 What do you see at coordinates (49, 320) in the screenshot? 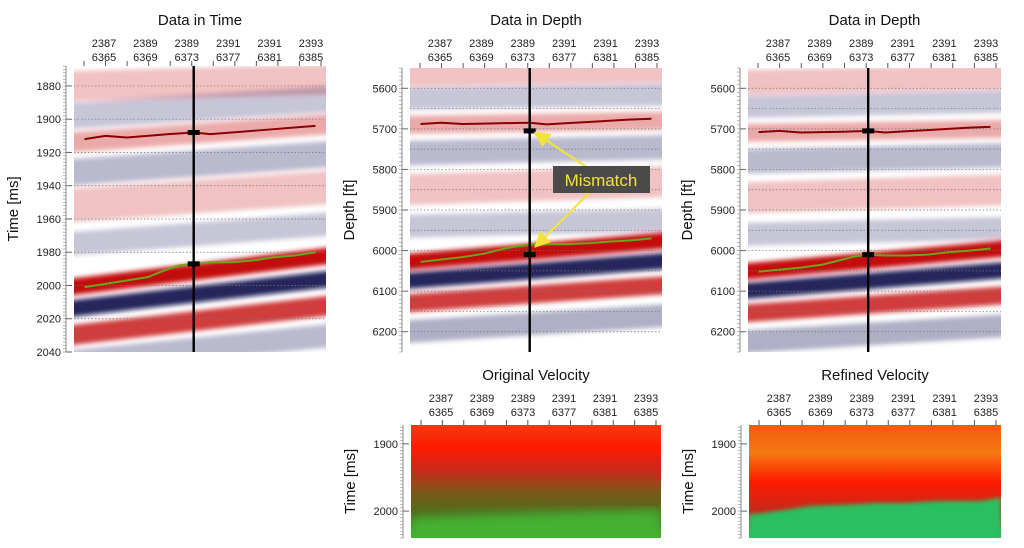
I see `y-tick-label: 2020` at bounding box center [49, 320].